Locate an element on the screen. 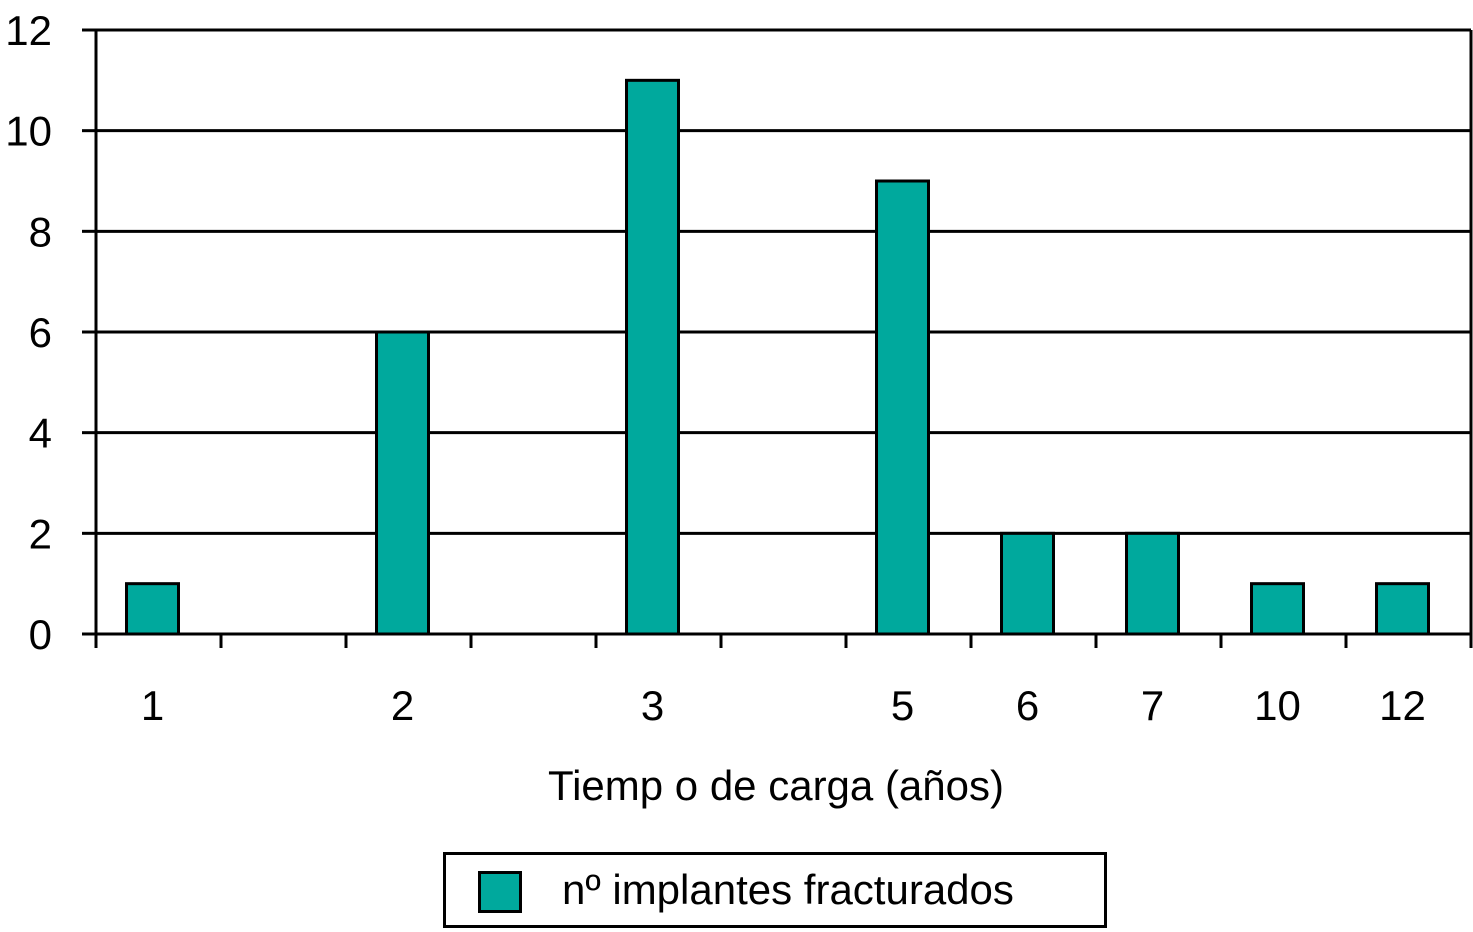  x-tick-label: 1 is located at coordinates (152, 705).